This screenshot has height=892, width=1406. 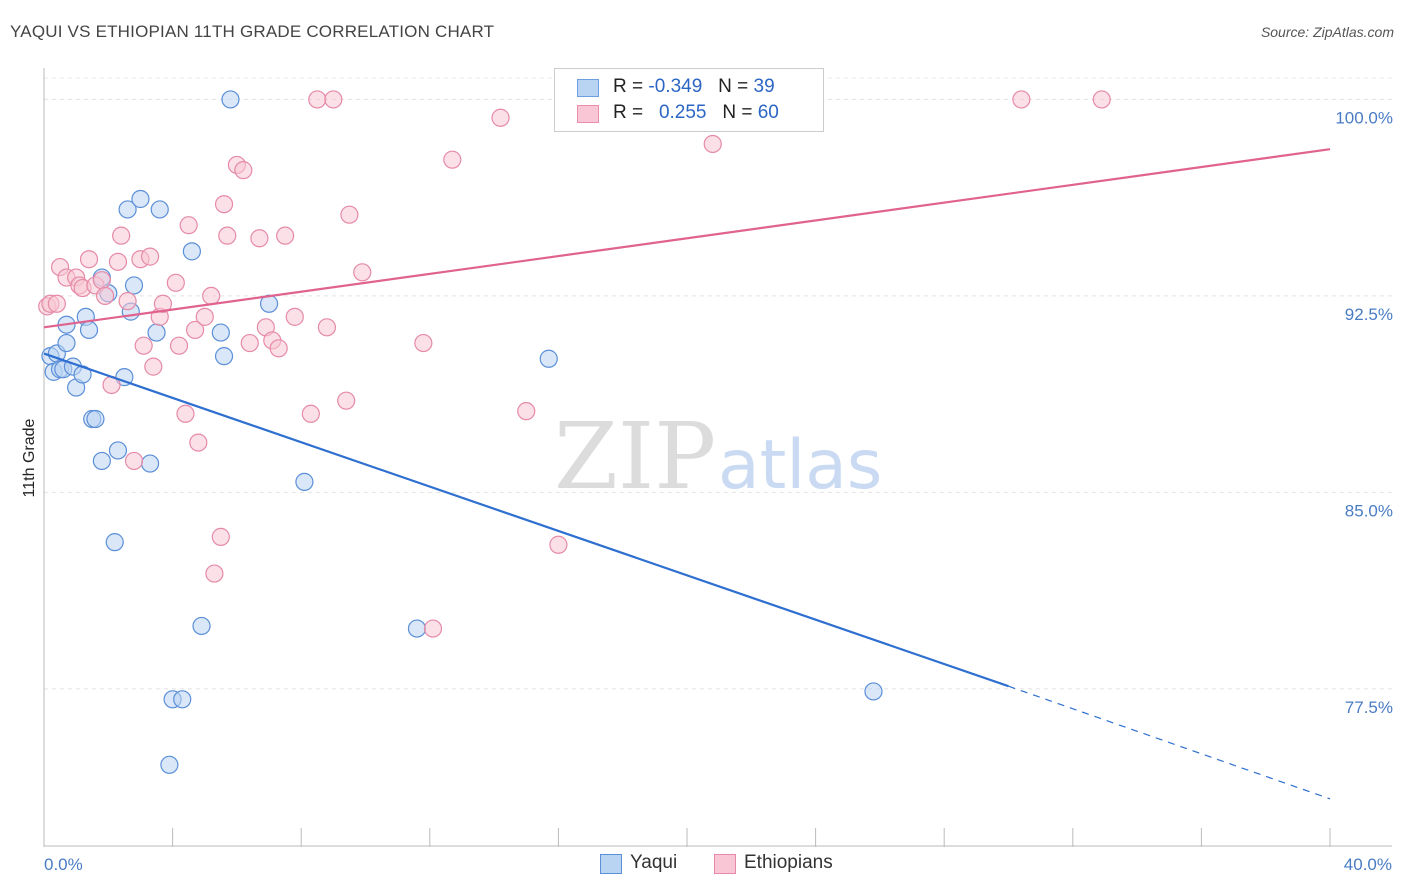 I want to click on y-tick-label-0: 100.0%, so click(x=1364, y=117).